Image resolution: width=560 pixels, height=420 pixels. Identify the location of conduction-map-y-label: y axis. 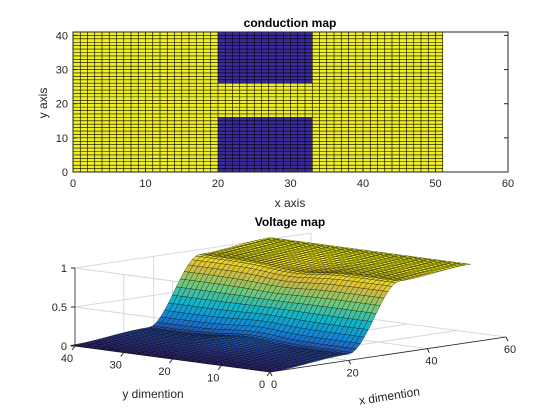
(43, 103).